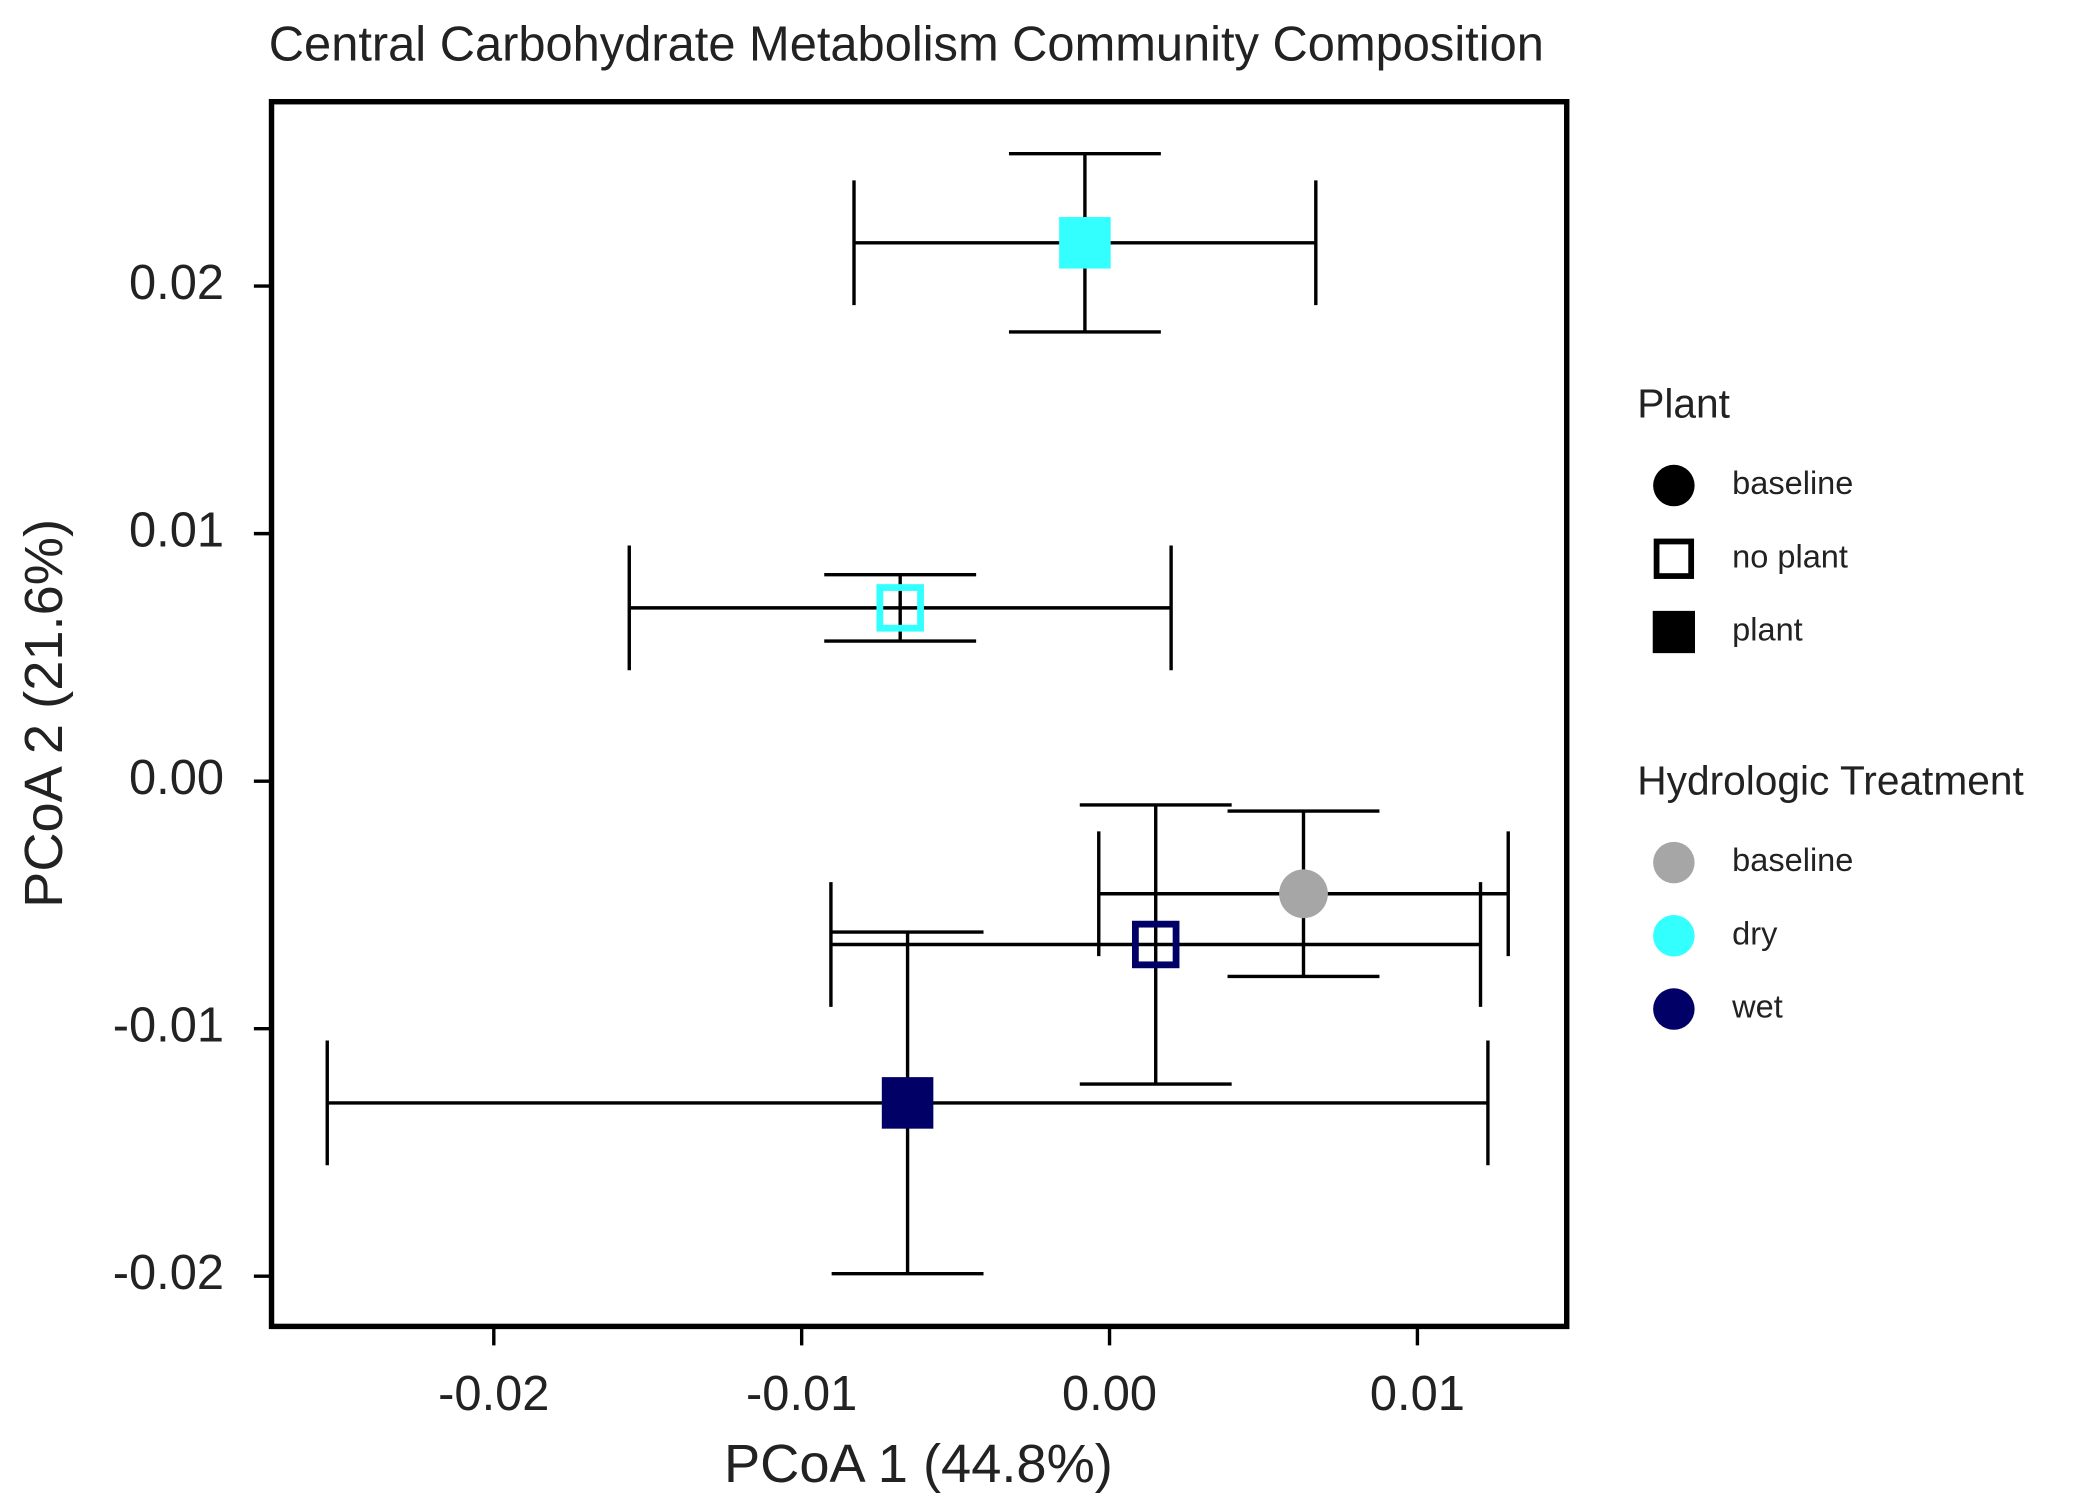  Describe the element at coordinates (1755, 933) in the screenshot. I see `legend-label: dry` at that location.